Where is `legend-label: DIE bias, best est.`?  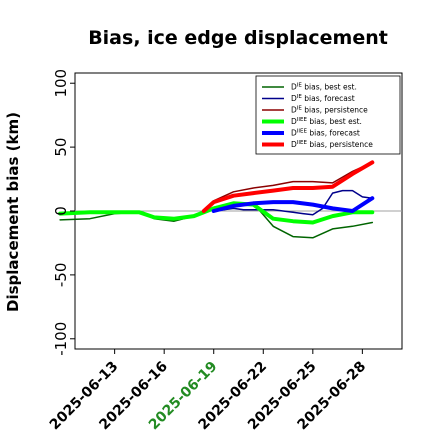
legend-label: DIE bias, best est. is located at coordinates (324, 87).